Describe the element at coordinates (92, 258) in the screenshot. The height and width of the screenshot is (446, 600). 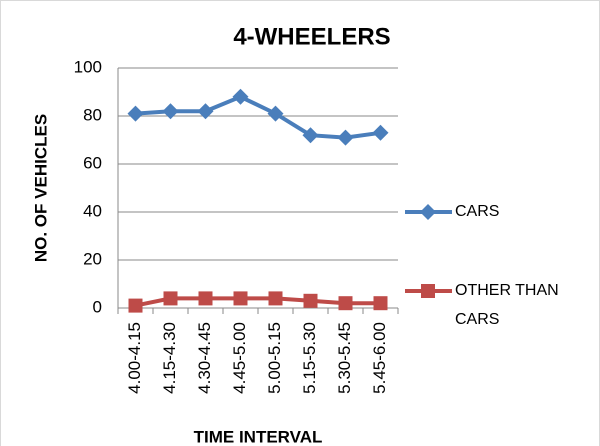
I see `y-tick-label: 20` at that location.